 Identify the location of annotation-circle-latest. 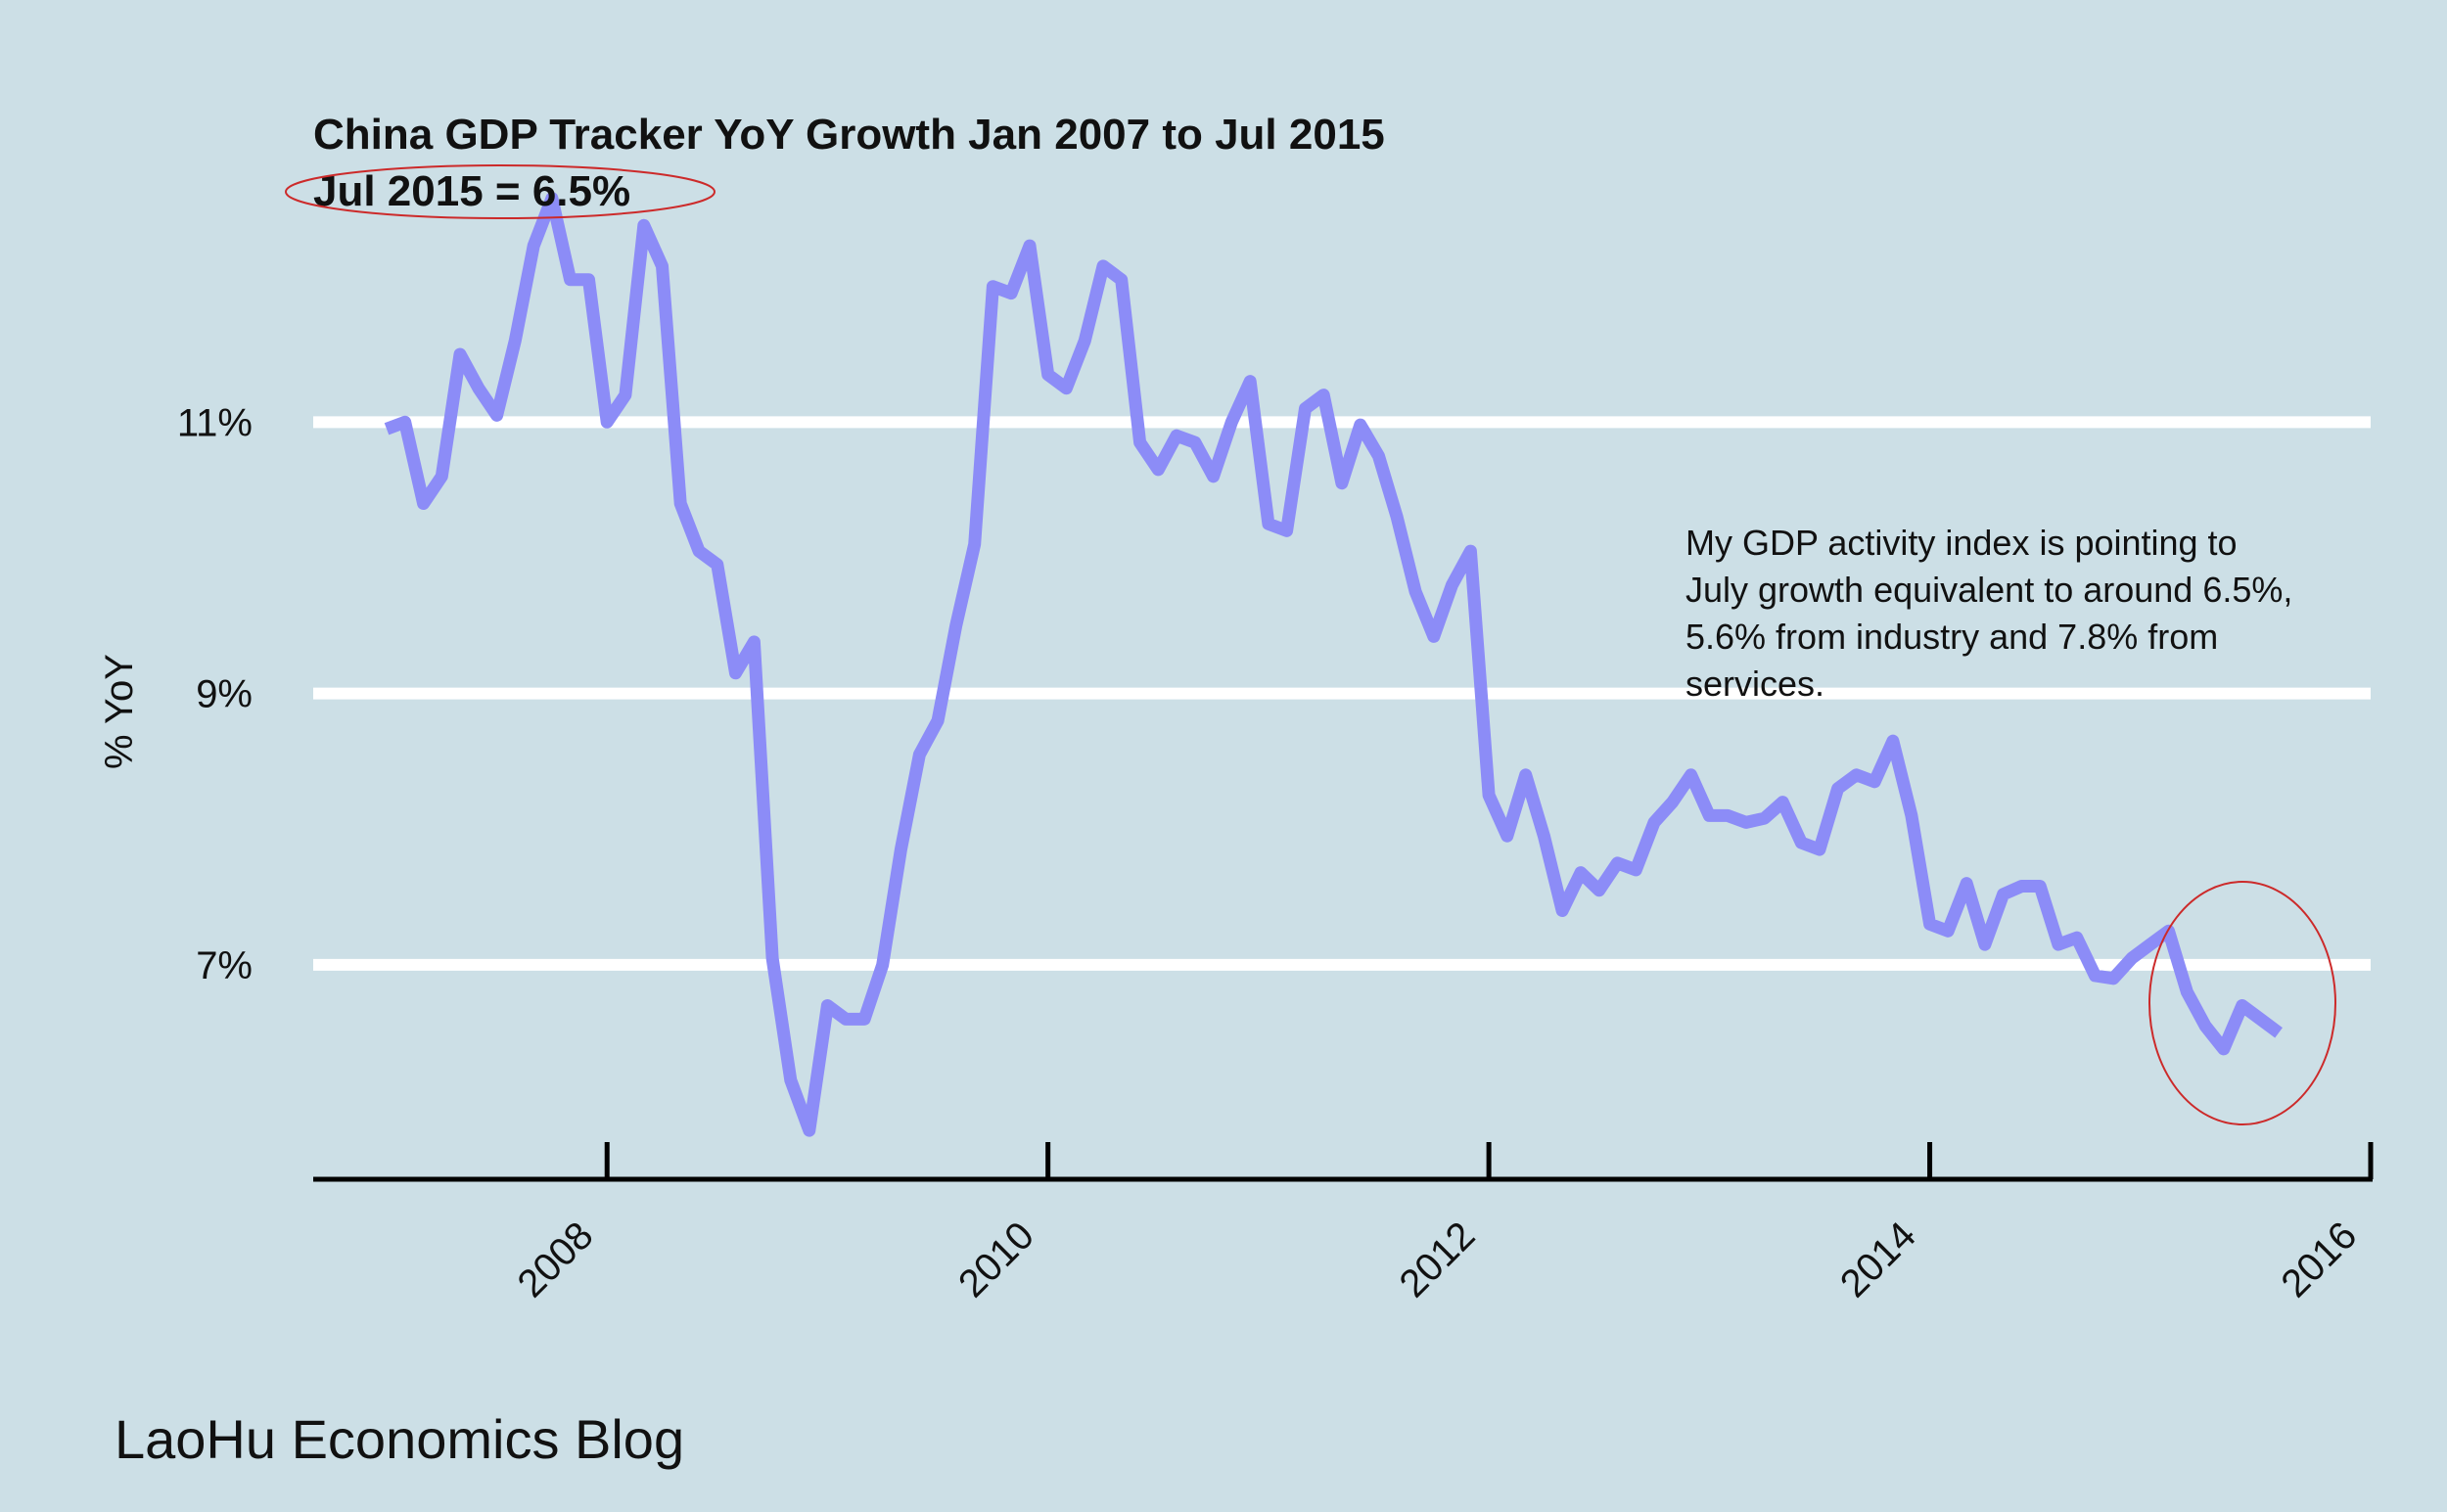
(2242, 1003).